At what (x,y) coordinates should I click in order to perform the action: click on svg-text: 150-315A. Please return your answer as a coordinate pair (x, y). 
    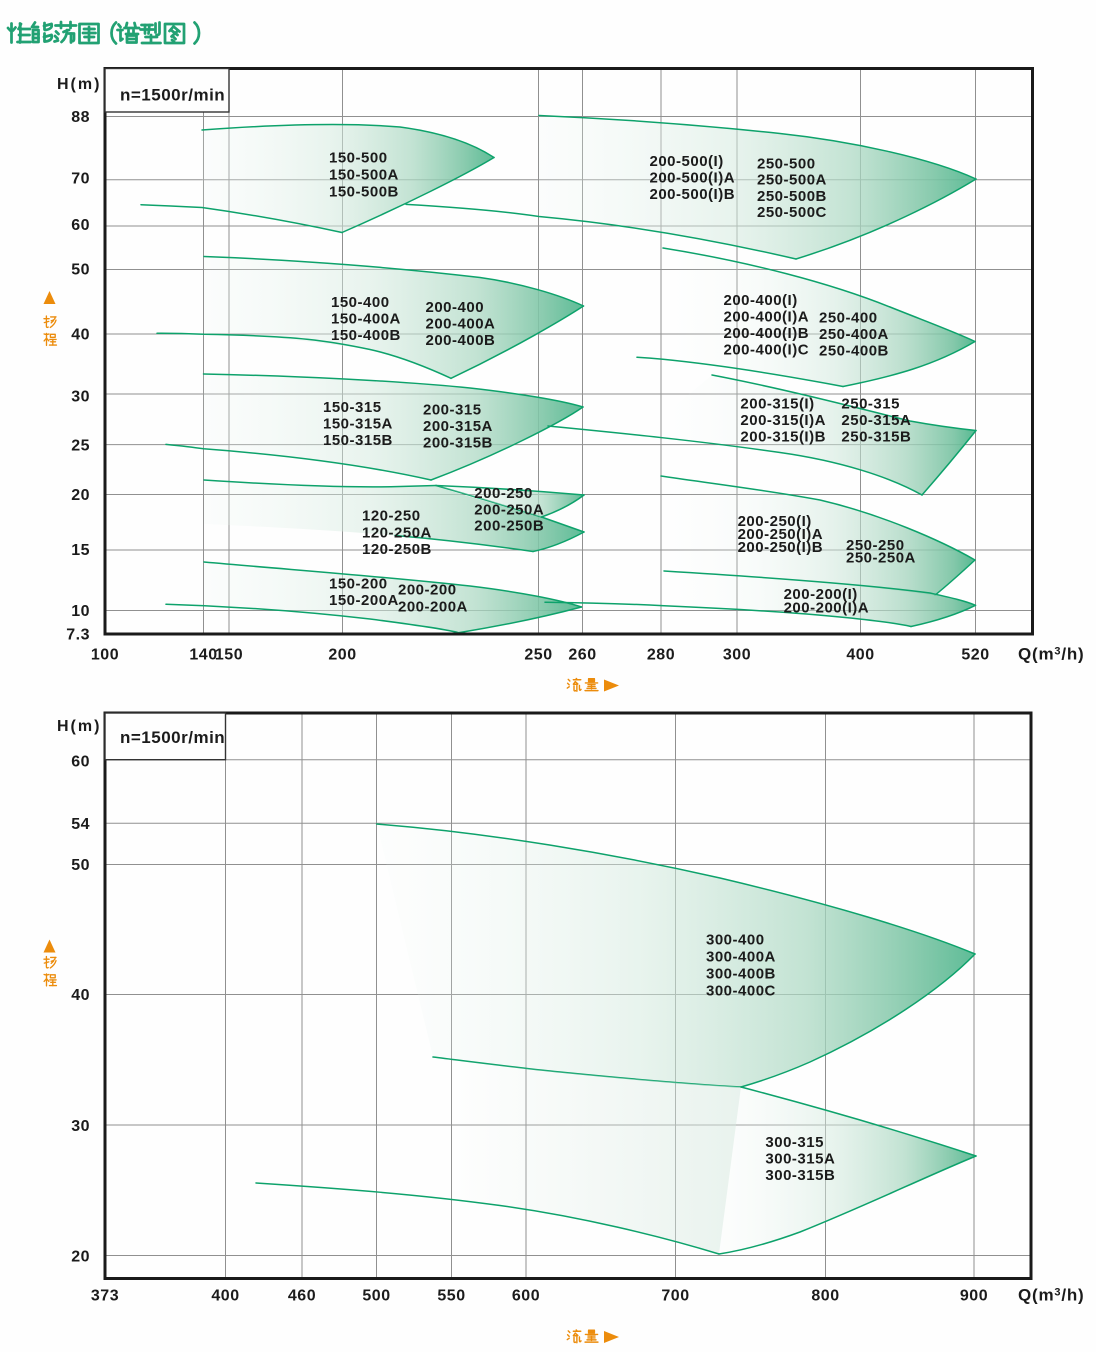
    Looking at the image, I should click on (358, 424).